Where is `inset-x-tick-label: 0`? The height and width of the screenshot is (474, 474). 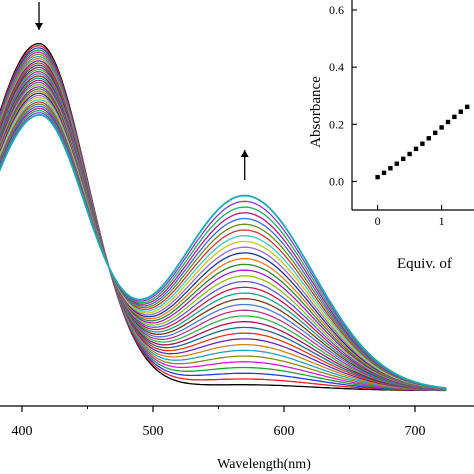 inset-x-tick-label: 0 is located at coordinates (378, 221).